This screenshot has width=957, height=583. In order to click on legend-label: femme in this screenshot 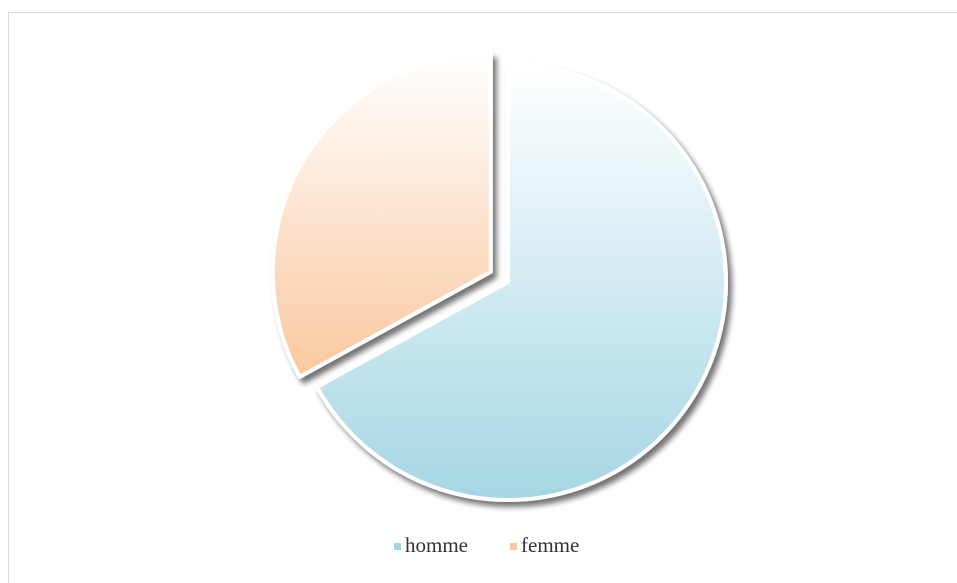, I will do `click(550, 545)`.